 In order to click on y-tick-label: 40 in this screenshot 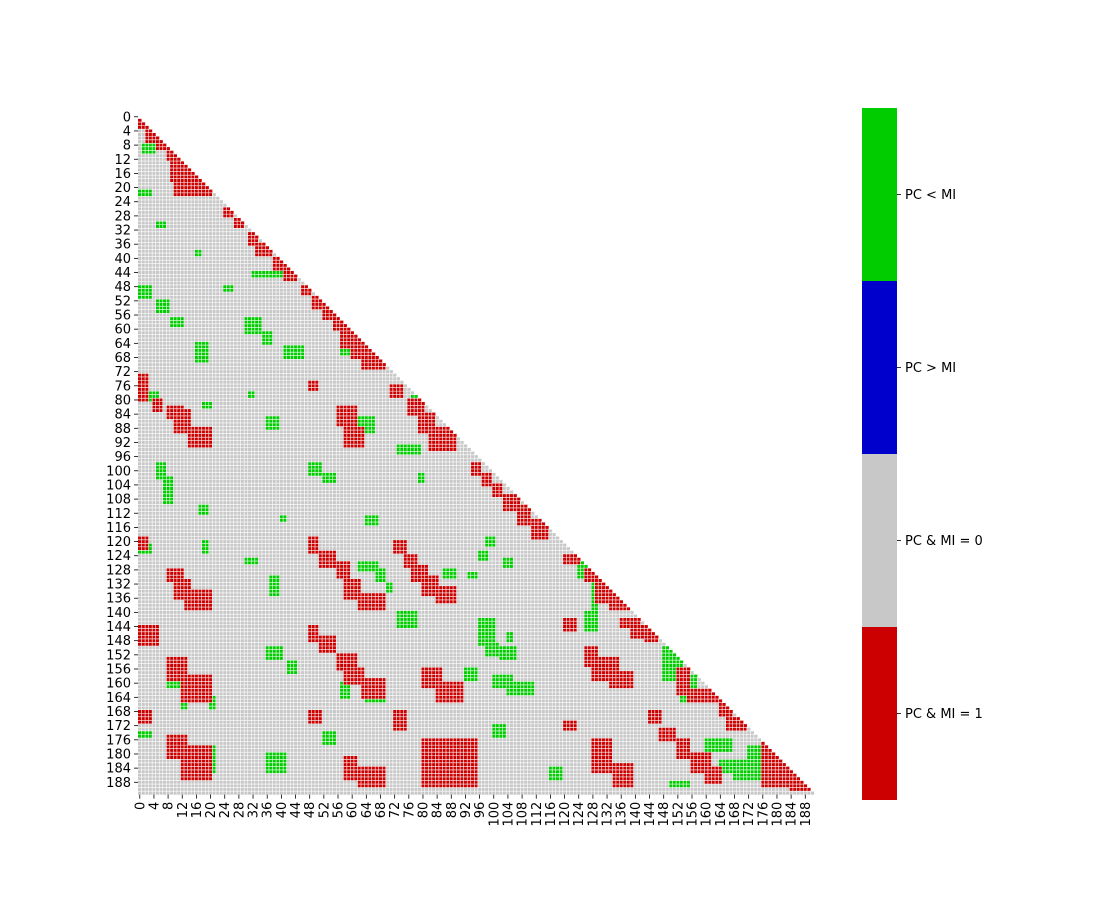, I will do `click(122, 259)`.